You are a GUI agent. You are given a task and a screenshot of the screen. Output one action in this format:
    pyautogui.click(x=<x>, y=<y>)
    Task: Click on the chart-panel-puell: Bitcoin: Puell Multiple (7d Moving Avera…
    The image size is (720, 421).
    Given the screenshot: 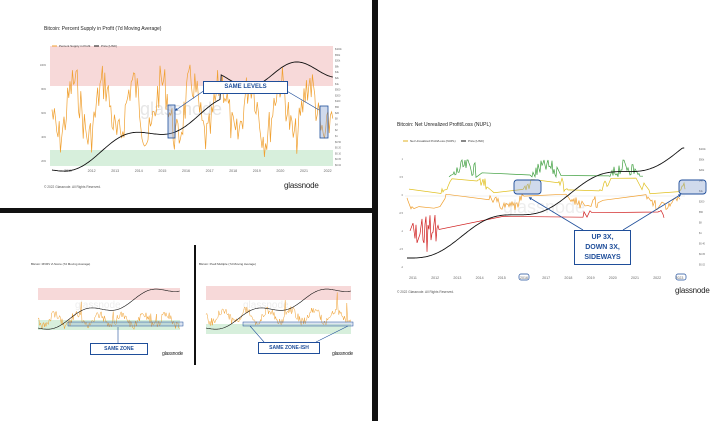 What is the action you would take?
    pyautogui.click(x=278, y=308)
    